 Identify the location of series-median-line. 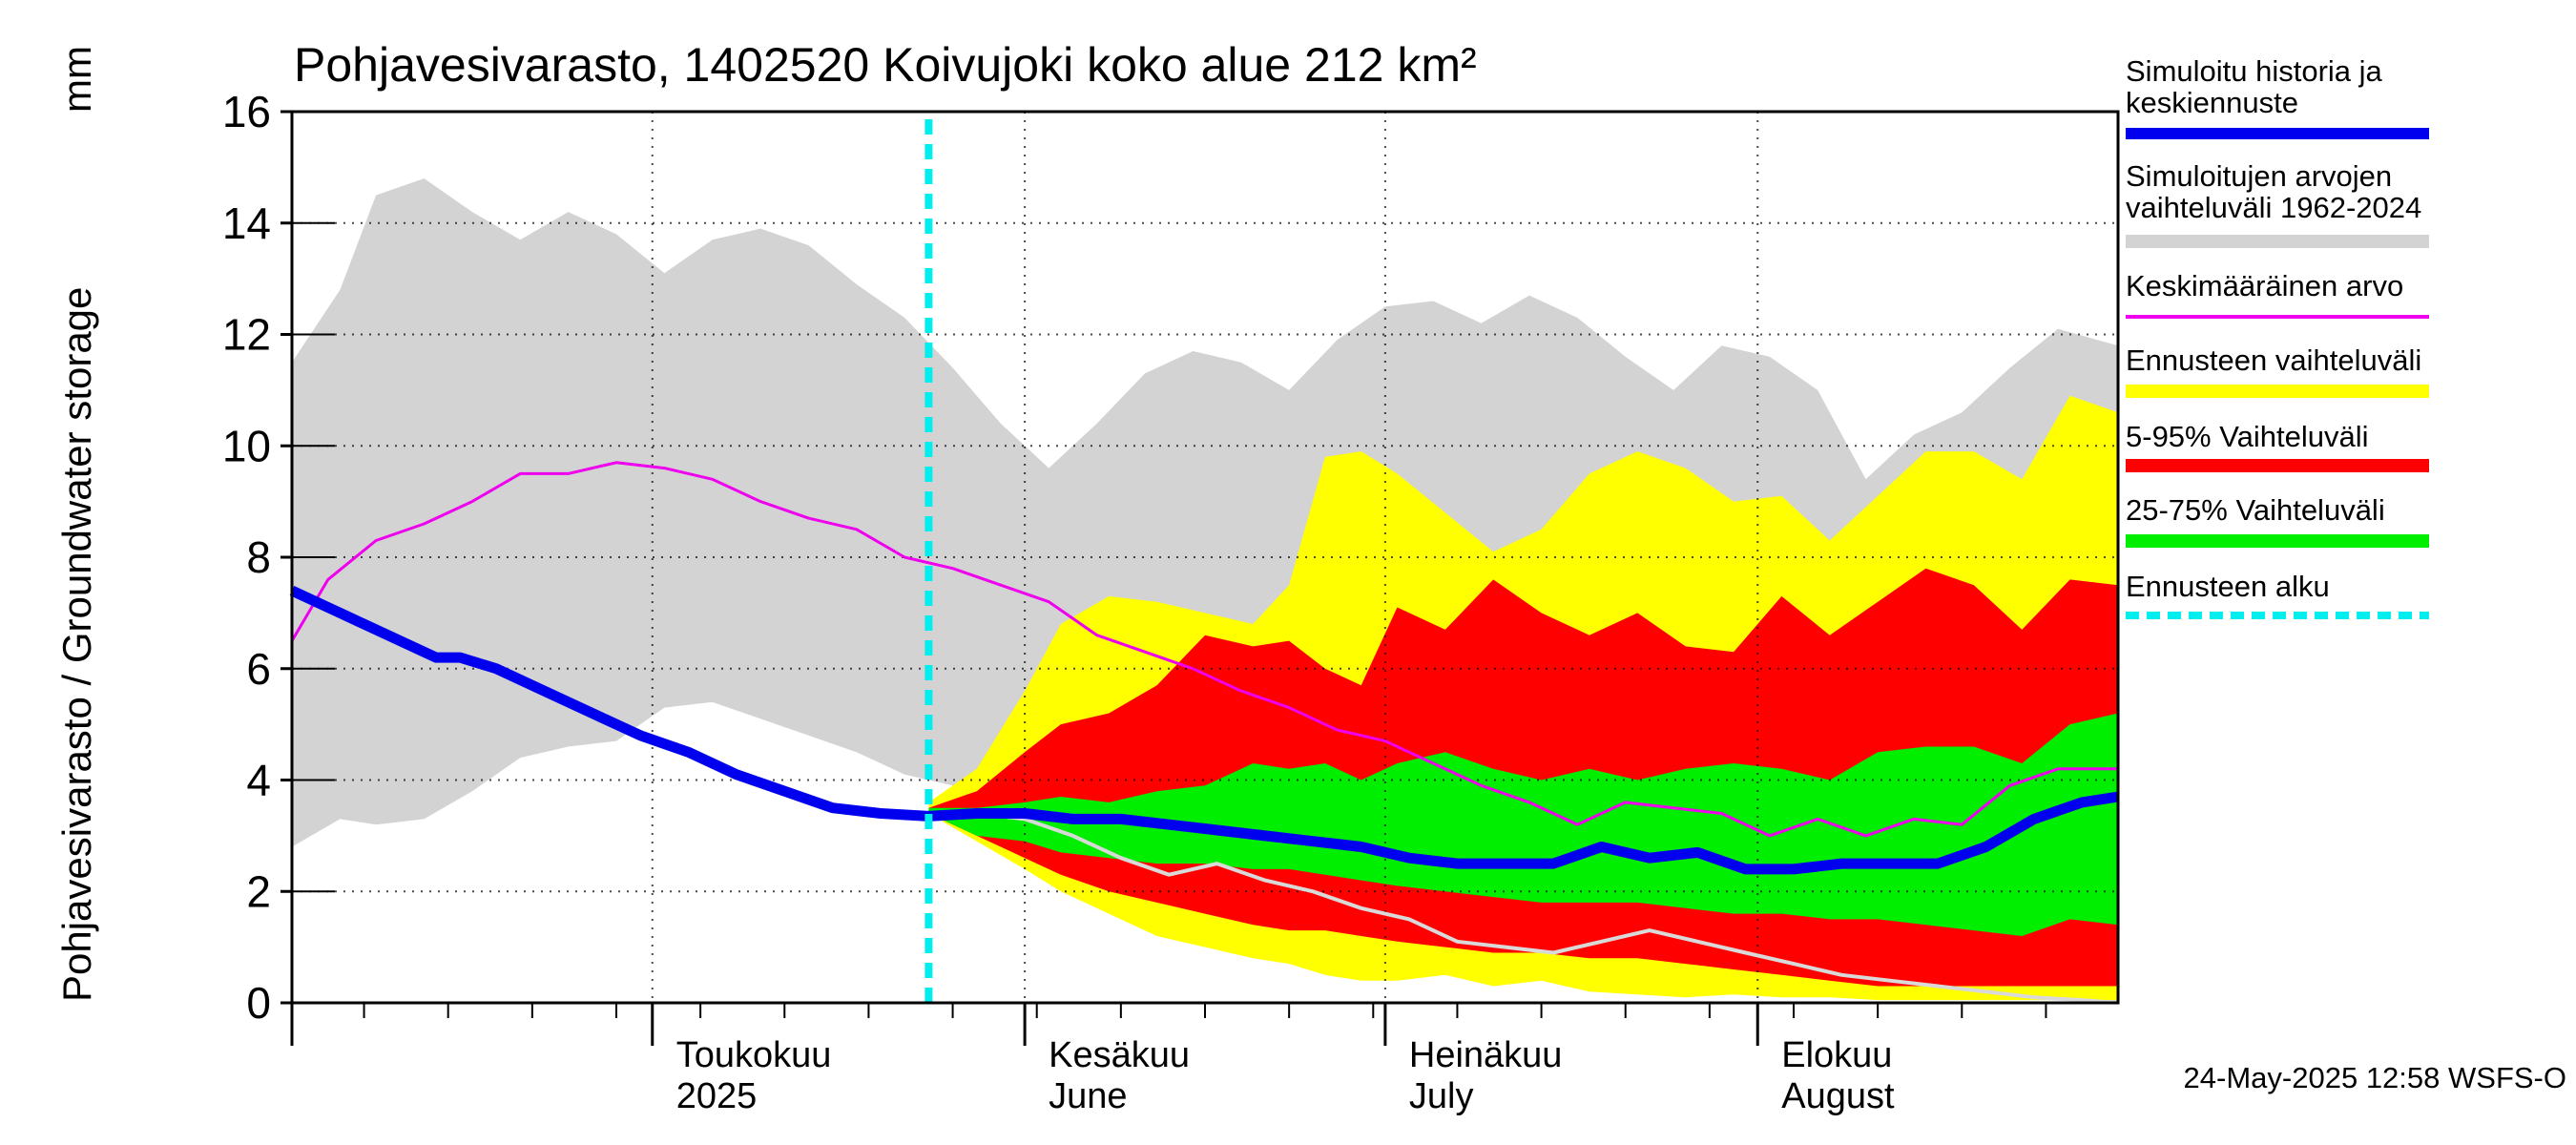
(1523, 908).